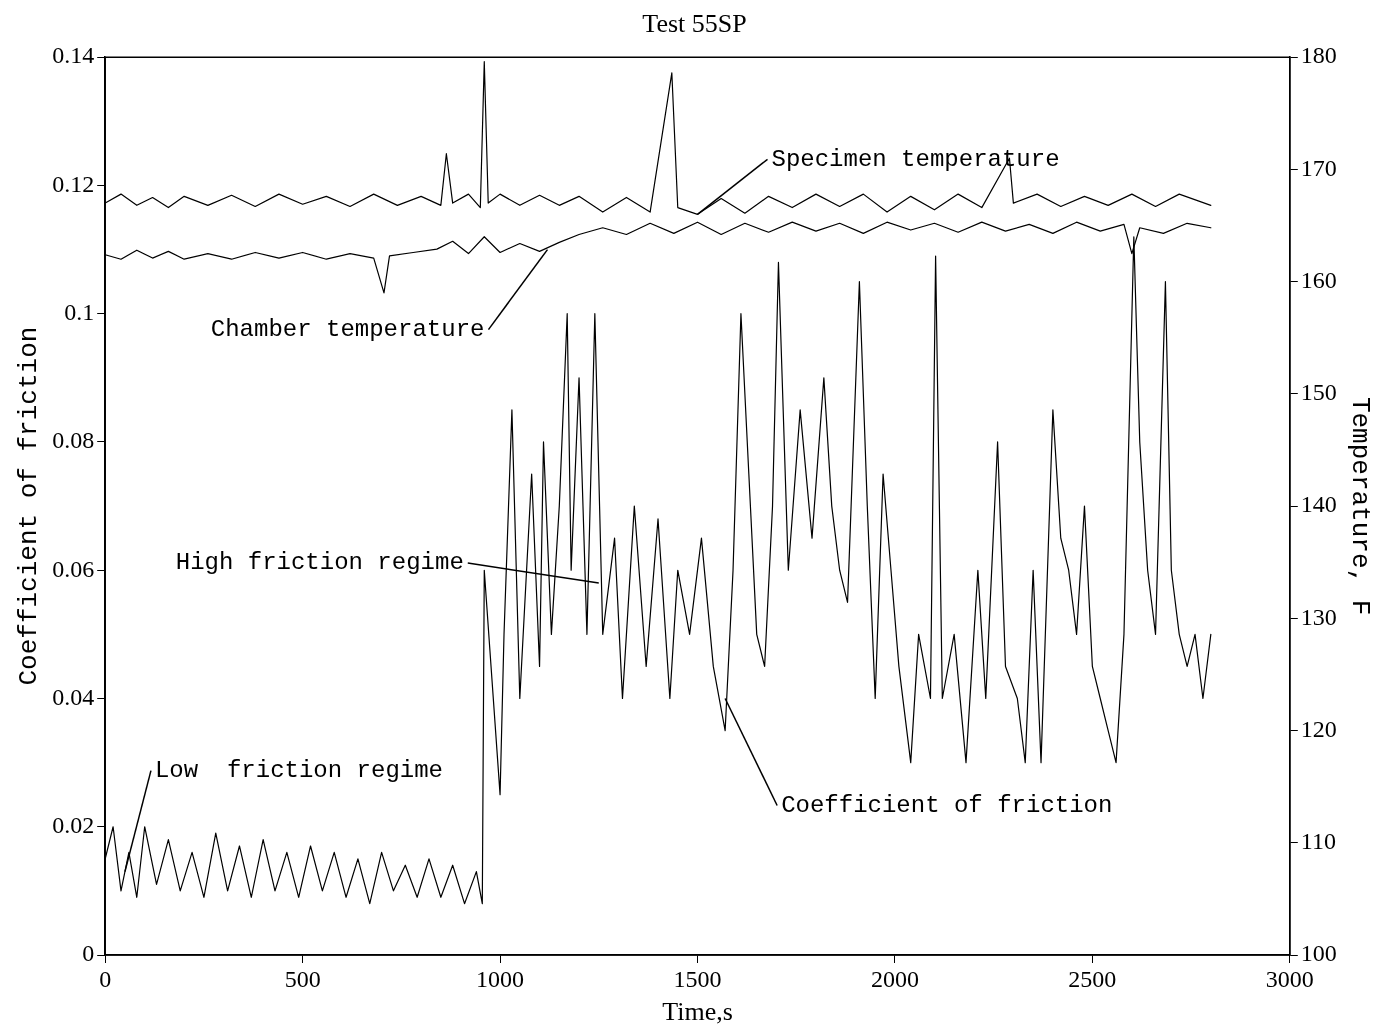  I want to click on annotation: Low friction regime, so click(298, 770).